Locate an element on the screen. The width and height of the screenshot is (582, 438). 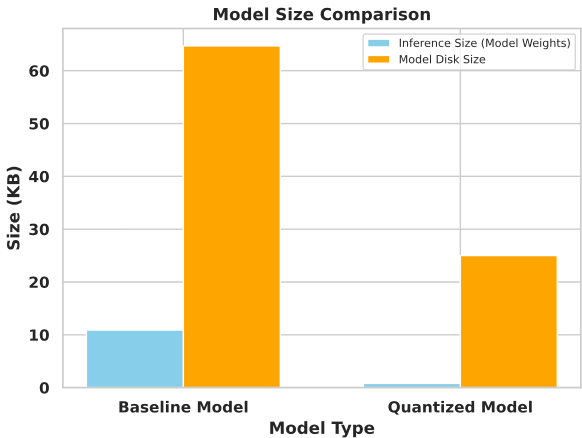
y-tick-label: 20 is located at coordinates (39, 282).